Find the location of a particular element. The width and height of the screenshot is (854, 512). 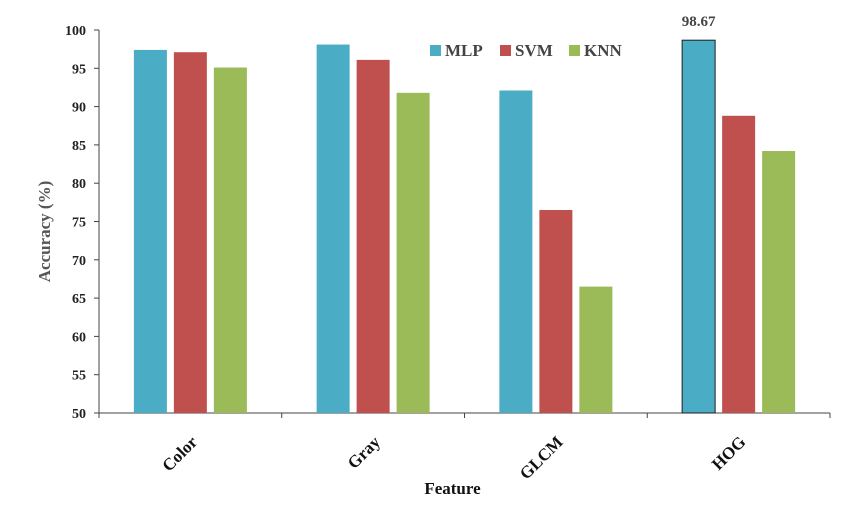

bar-hog-knn is located at coordinates (779, 282).